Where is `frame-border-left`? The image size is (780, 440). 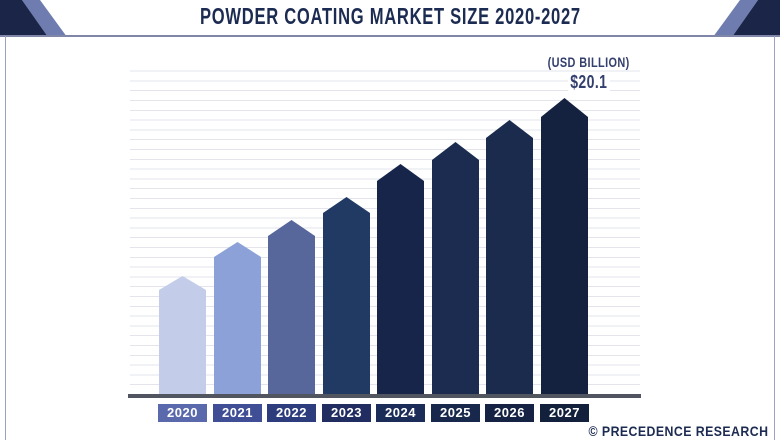
frame-border-left is located at coordinates (5, 238).